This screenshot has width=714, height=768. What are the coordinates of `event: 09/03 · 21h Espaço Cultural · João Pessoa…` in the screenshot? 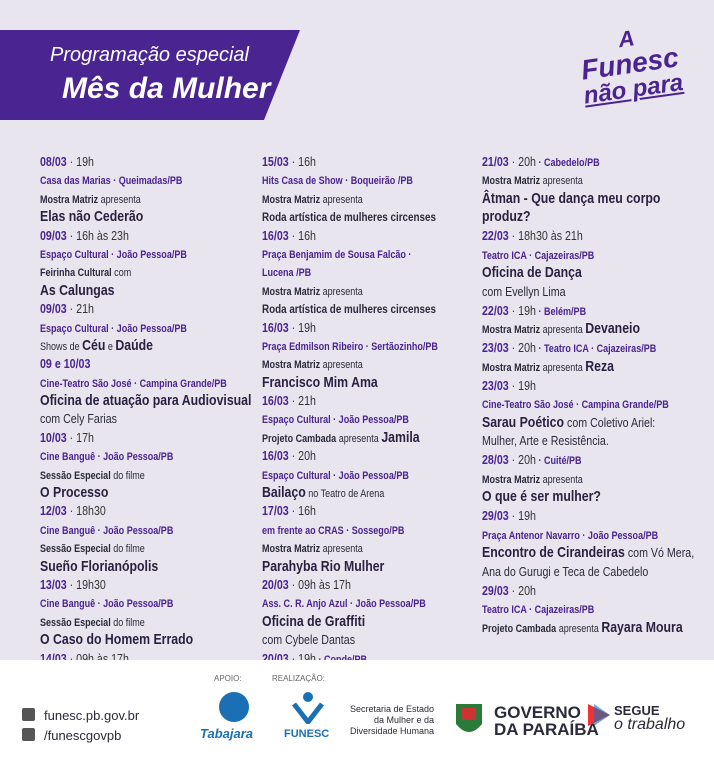 It's located at (169, 327).